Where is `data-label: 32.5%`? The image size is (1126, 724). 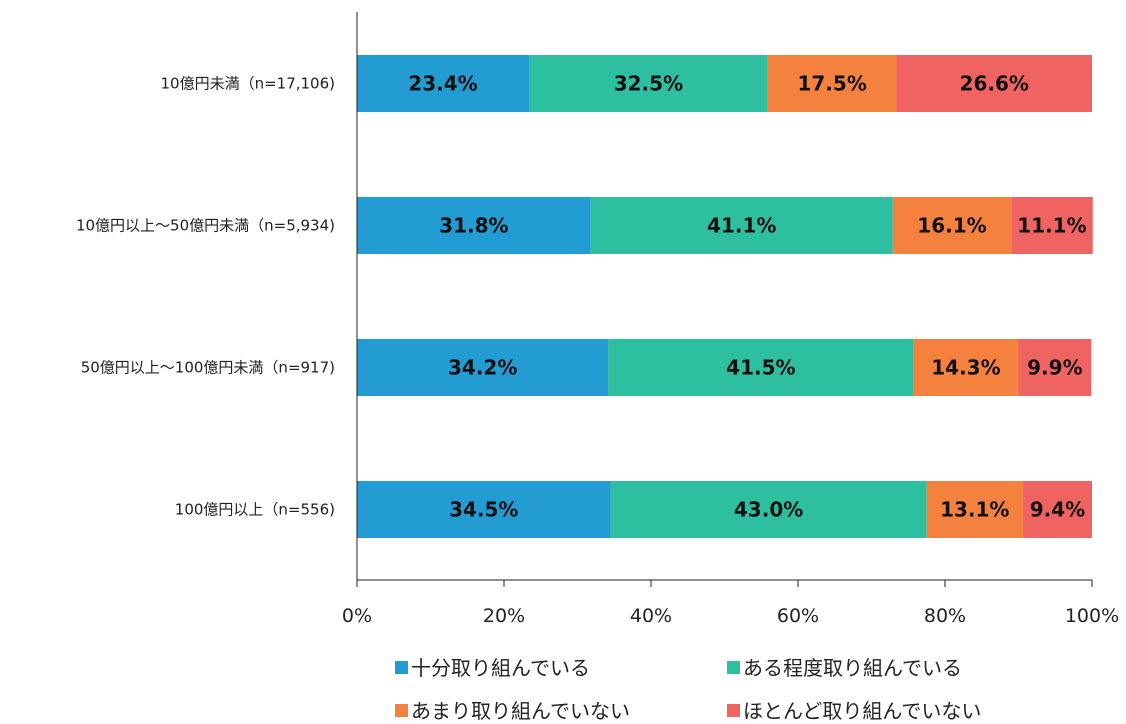
data-label: 32.5% is located at coordinates (648, 84).